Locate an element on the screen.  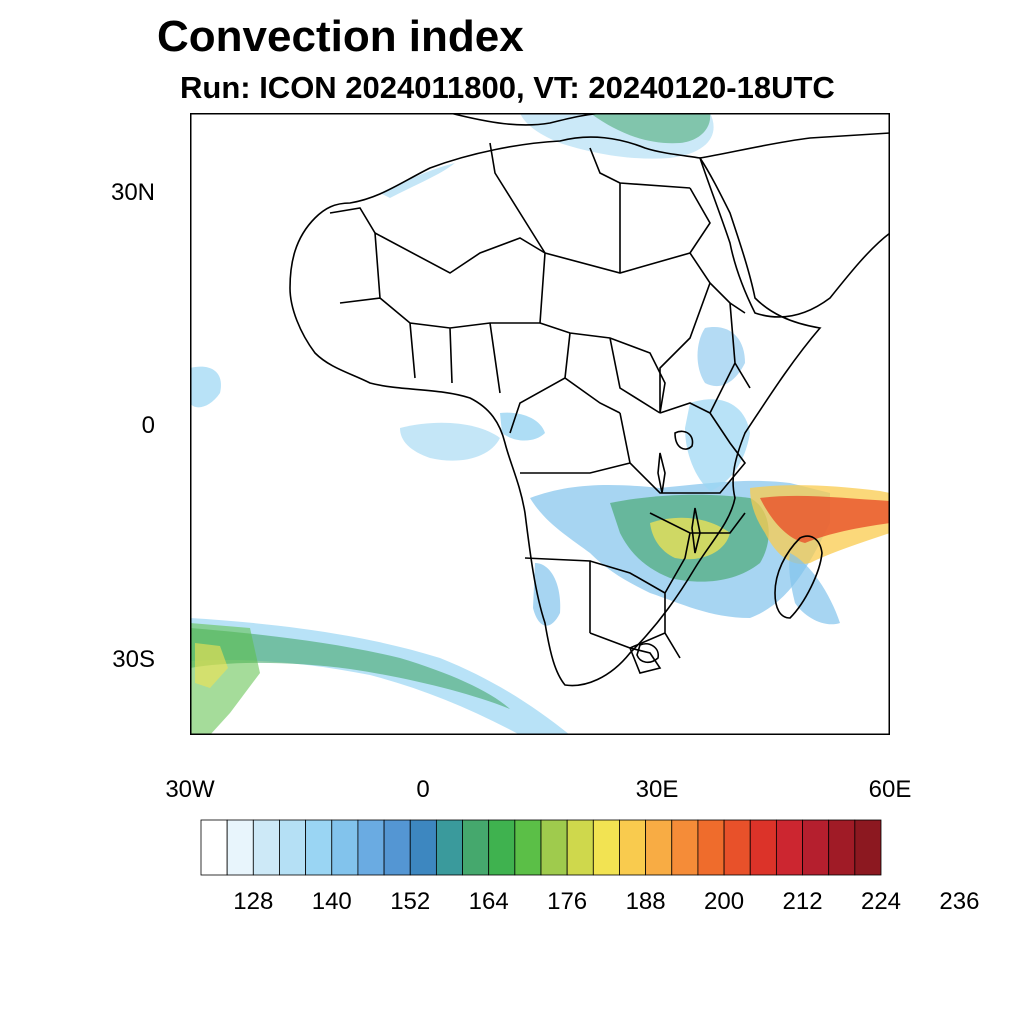
colorbar-tick-label: 188 is located at coordinates (645, 901).